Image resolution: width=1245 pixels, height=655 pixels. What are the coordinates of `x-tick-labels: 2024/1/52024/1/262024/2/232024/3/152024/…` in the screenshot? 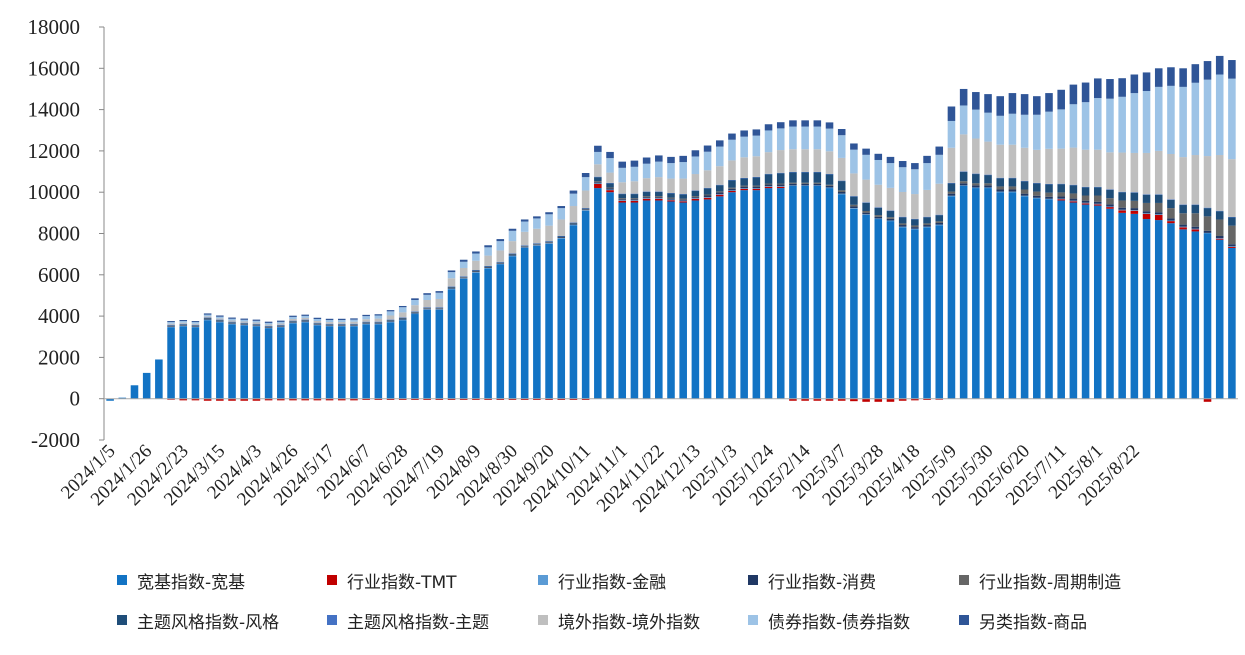 It's located at (600, 478).